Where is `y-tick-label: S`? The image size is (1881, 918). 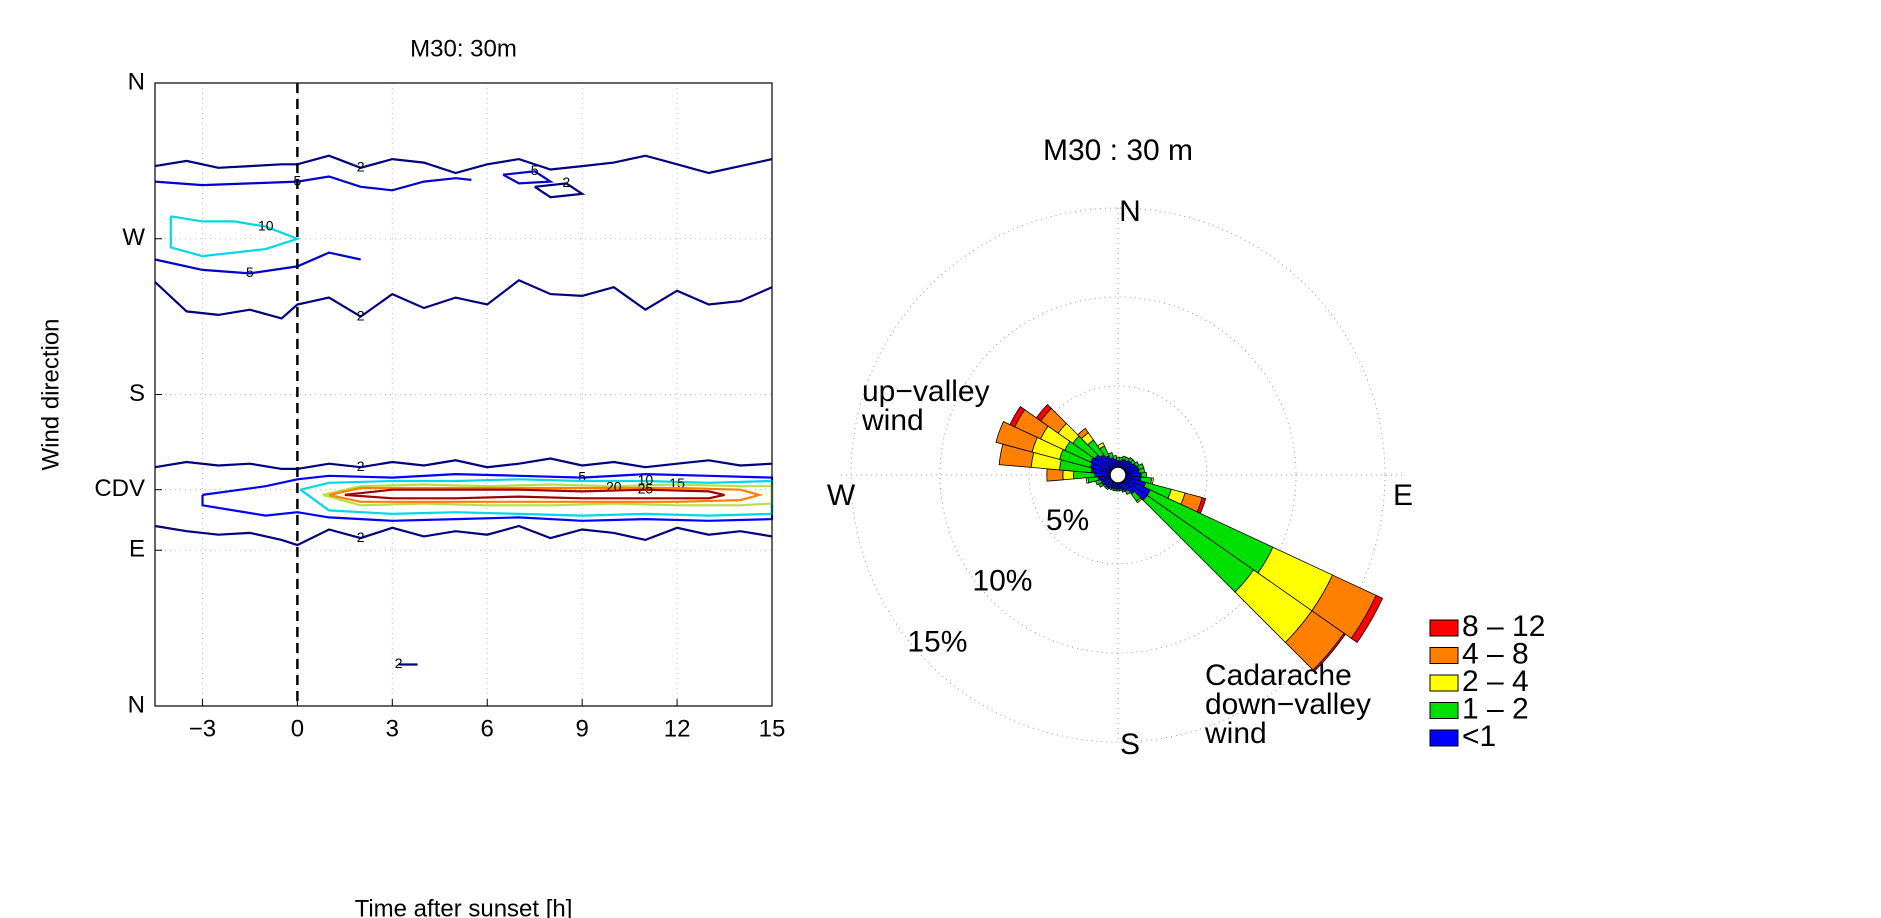 y-tick-label: S is located at coordinates (137, 393).